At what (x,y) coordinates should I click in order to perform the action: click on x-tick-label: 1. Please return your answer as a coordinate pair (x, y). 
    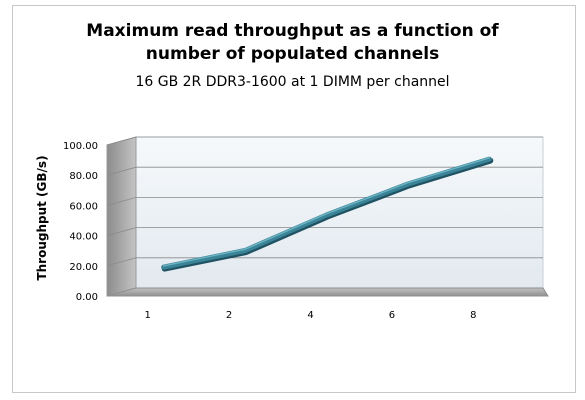
    Looking at the image, I should click on (148, 315).